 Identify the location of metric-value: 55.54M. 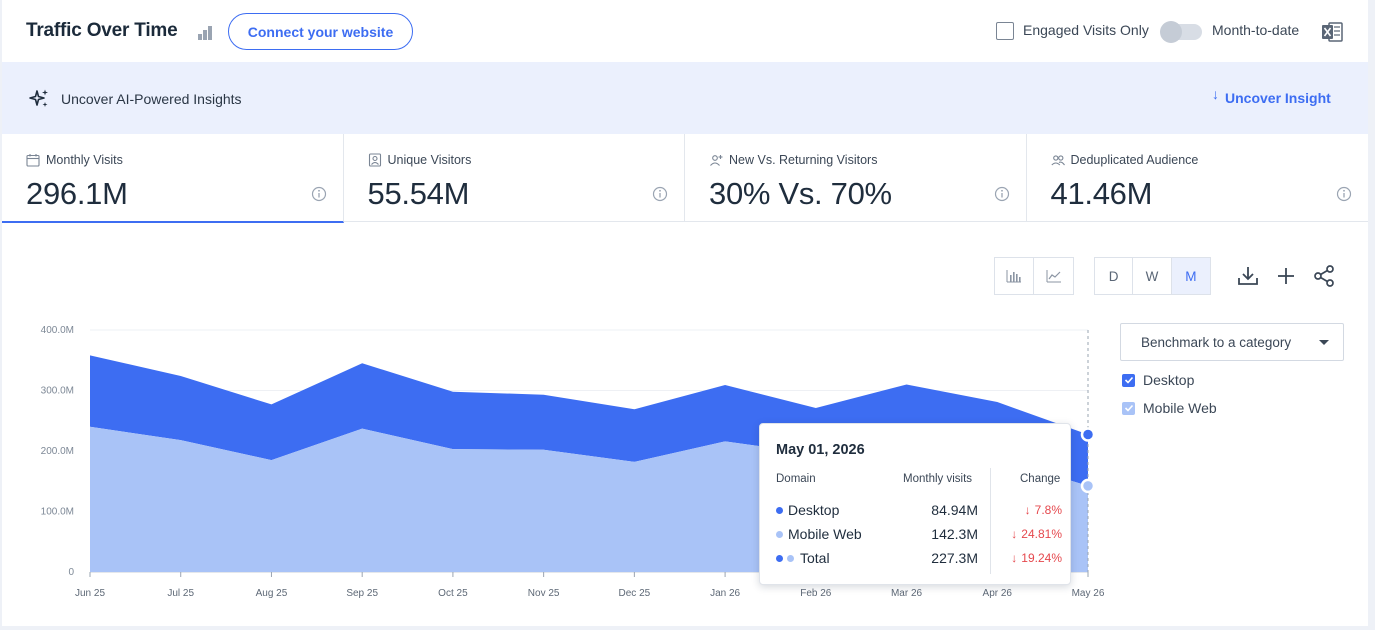
(418, 193).